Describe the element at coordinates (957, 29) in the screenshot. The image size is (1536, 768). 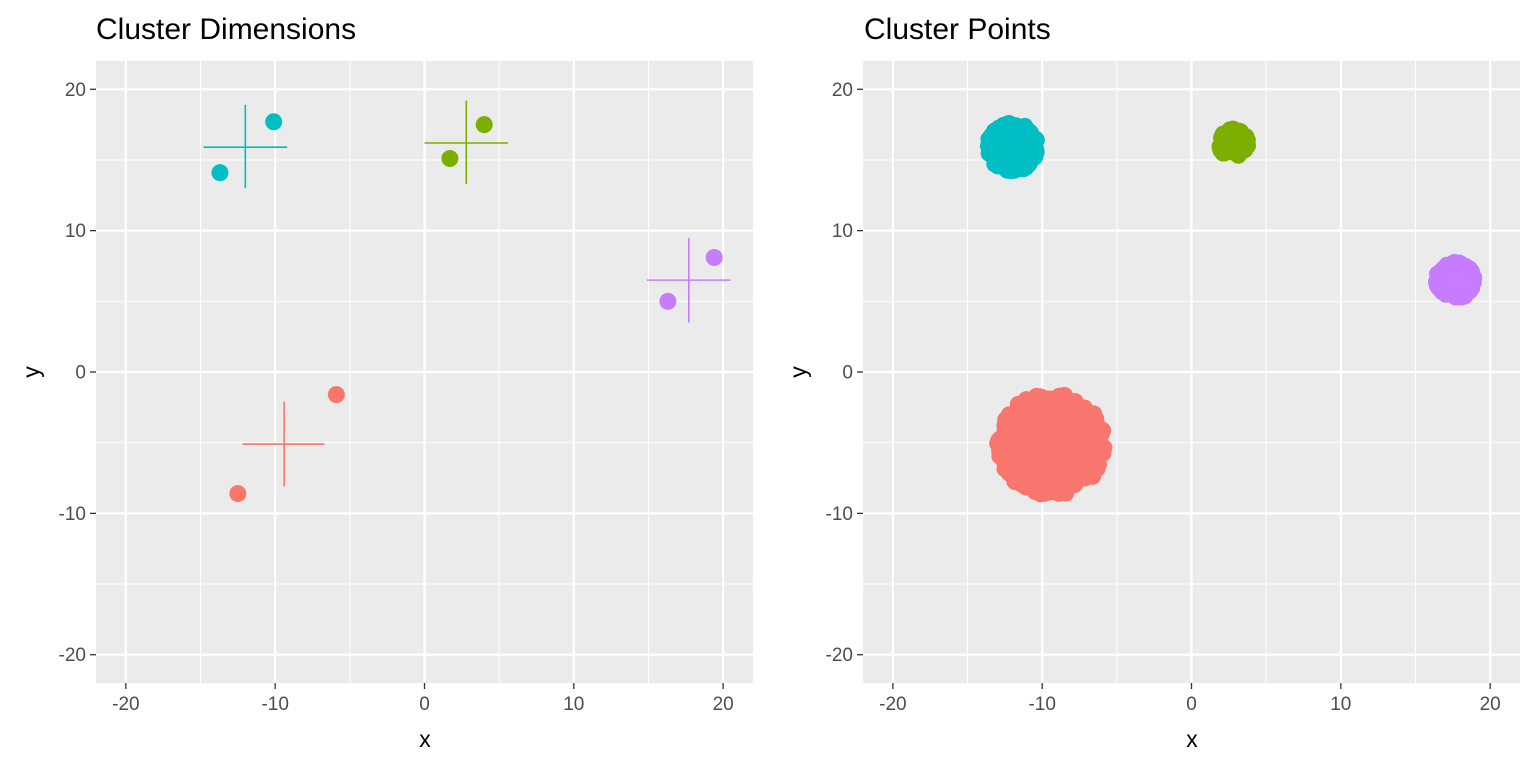
I see `panel-title: Cluster Points` at that location.